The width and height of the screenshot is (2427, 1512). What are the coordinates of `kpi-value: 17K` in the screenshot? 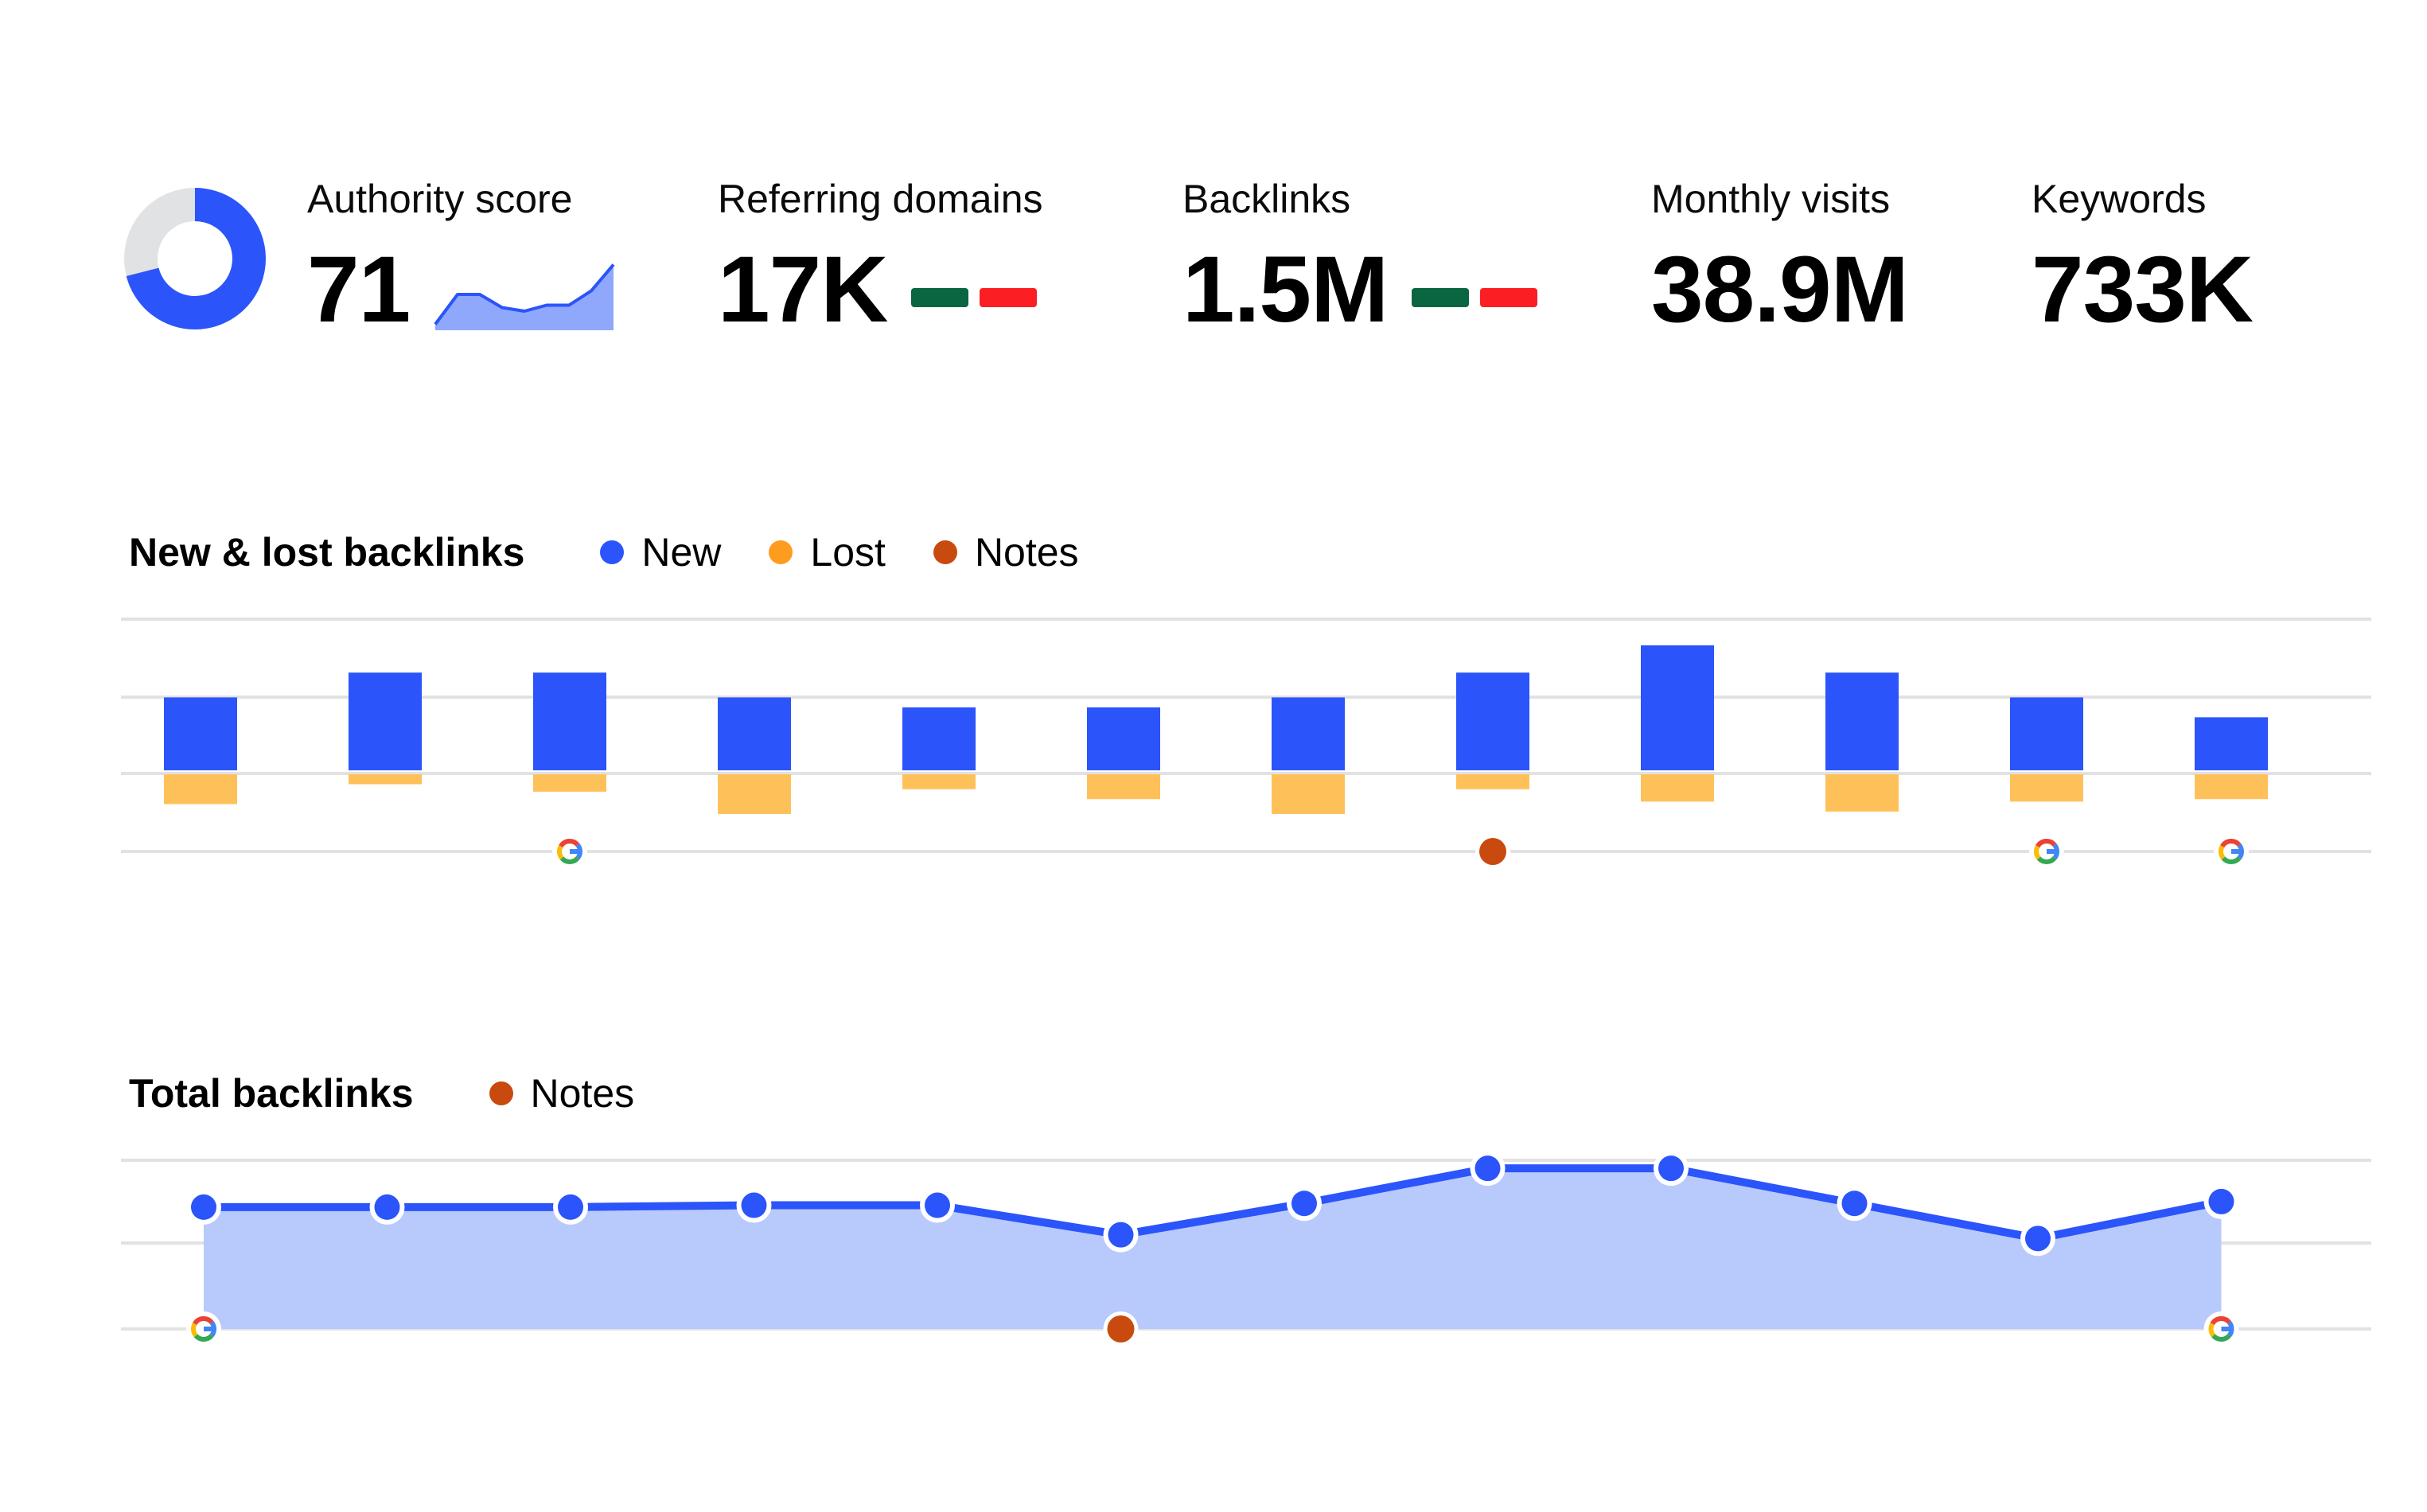 It's located at (803, 289).